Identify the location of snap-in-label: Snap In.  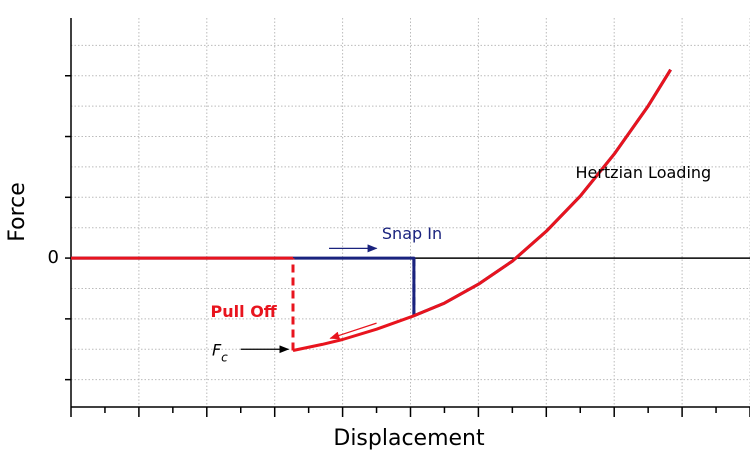
(412, 233).